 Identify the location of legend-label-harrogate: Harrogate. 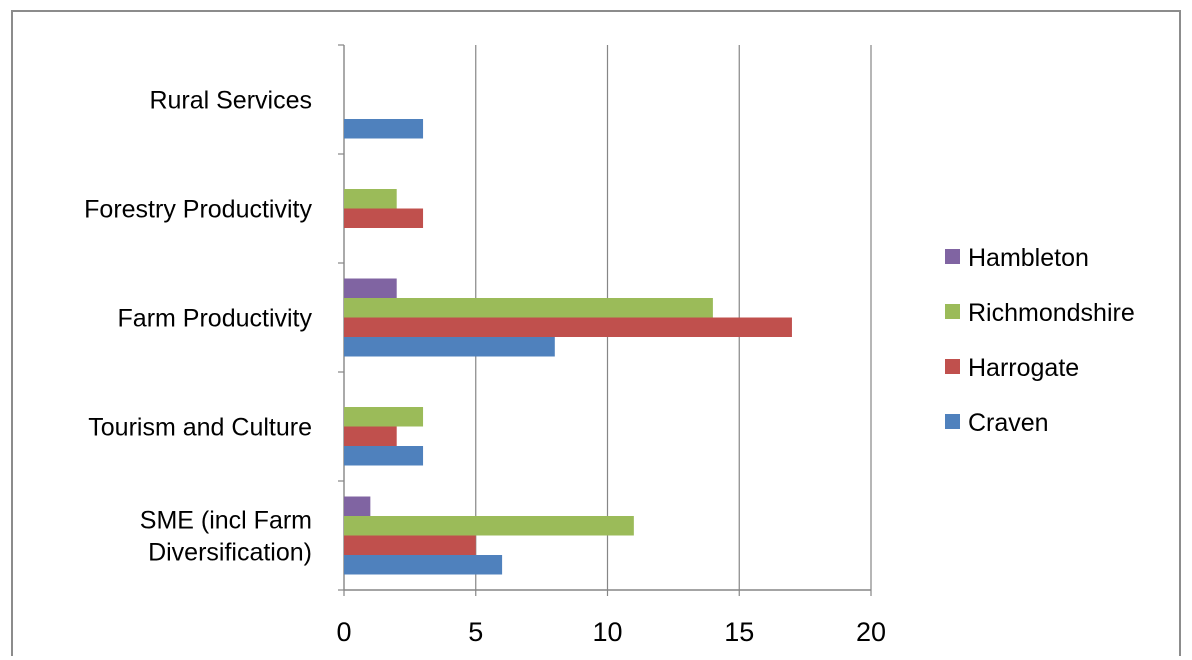
(1023, 368).